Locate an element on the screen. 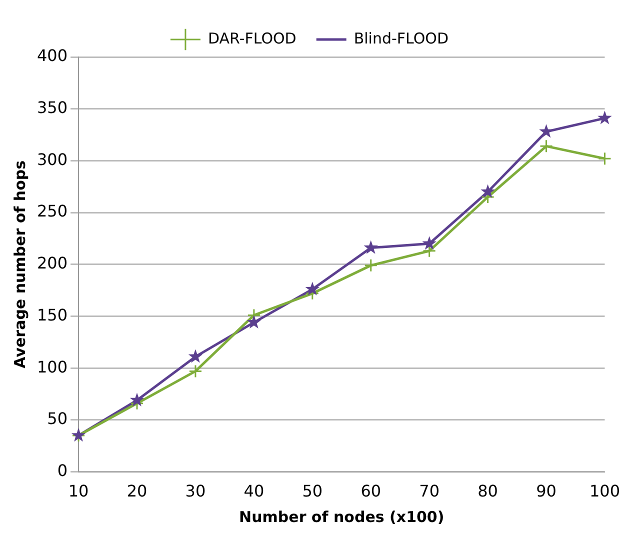 The height and width of the screenshot is (539, 631). legend-label: DAR-FLOOD is located at coordinates (252, 38).